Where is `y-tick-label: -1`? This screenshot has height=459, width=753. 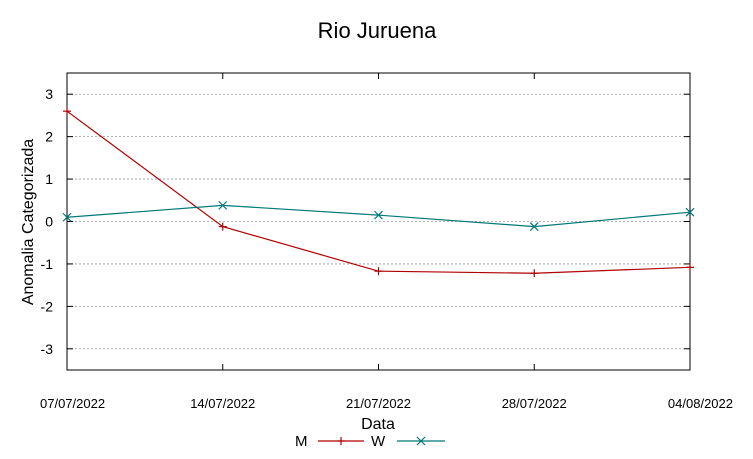
y-tick-label: -1 is located at coordinates (47, 264).